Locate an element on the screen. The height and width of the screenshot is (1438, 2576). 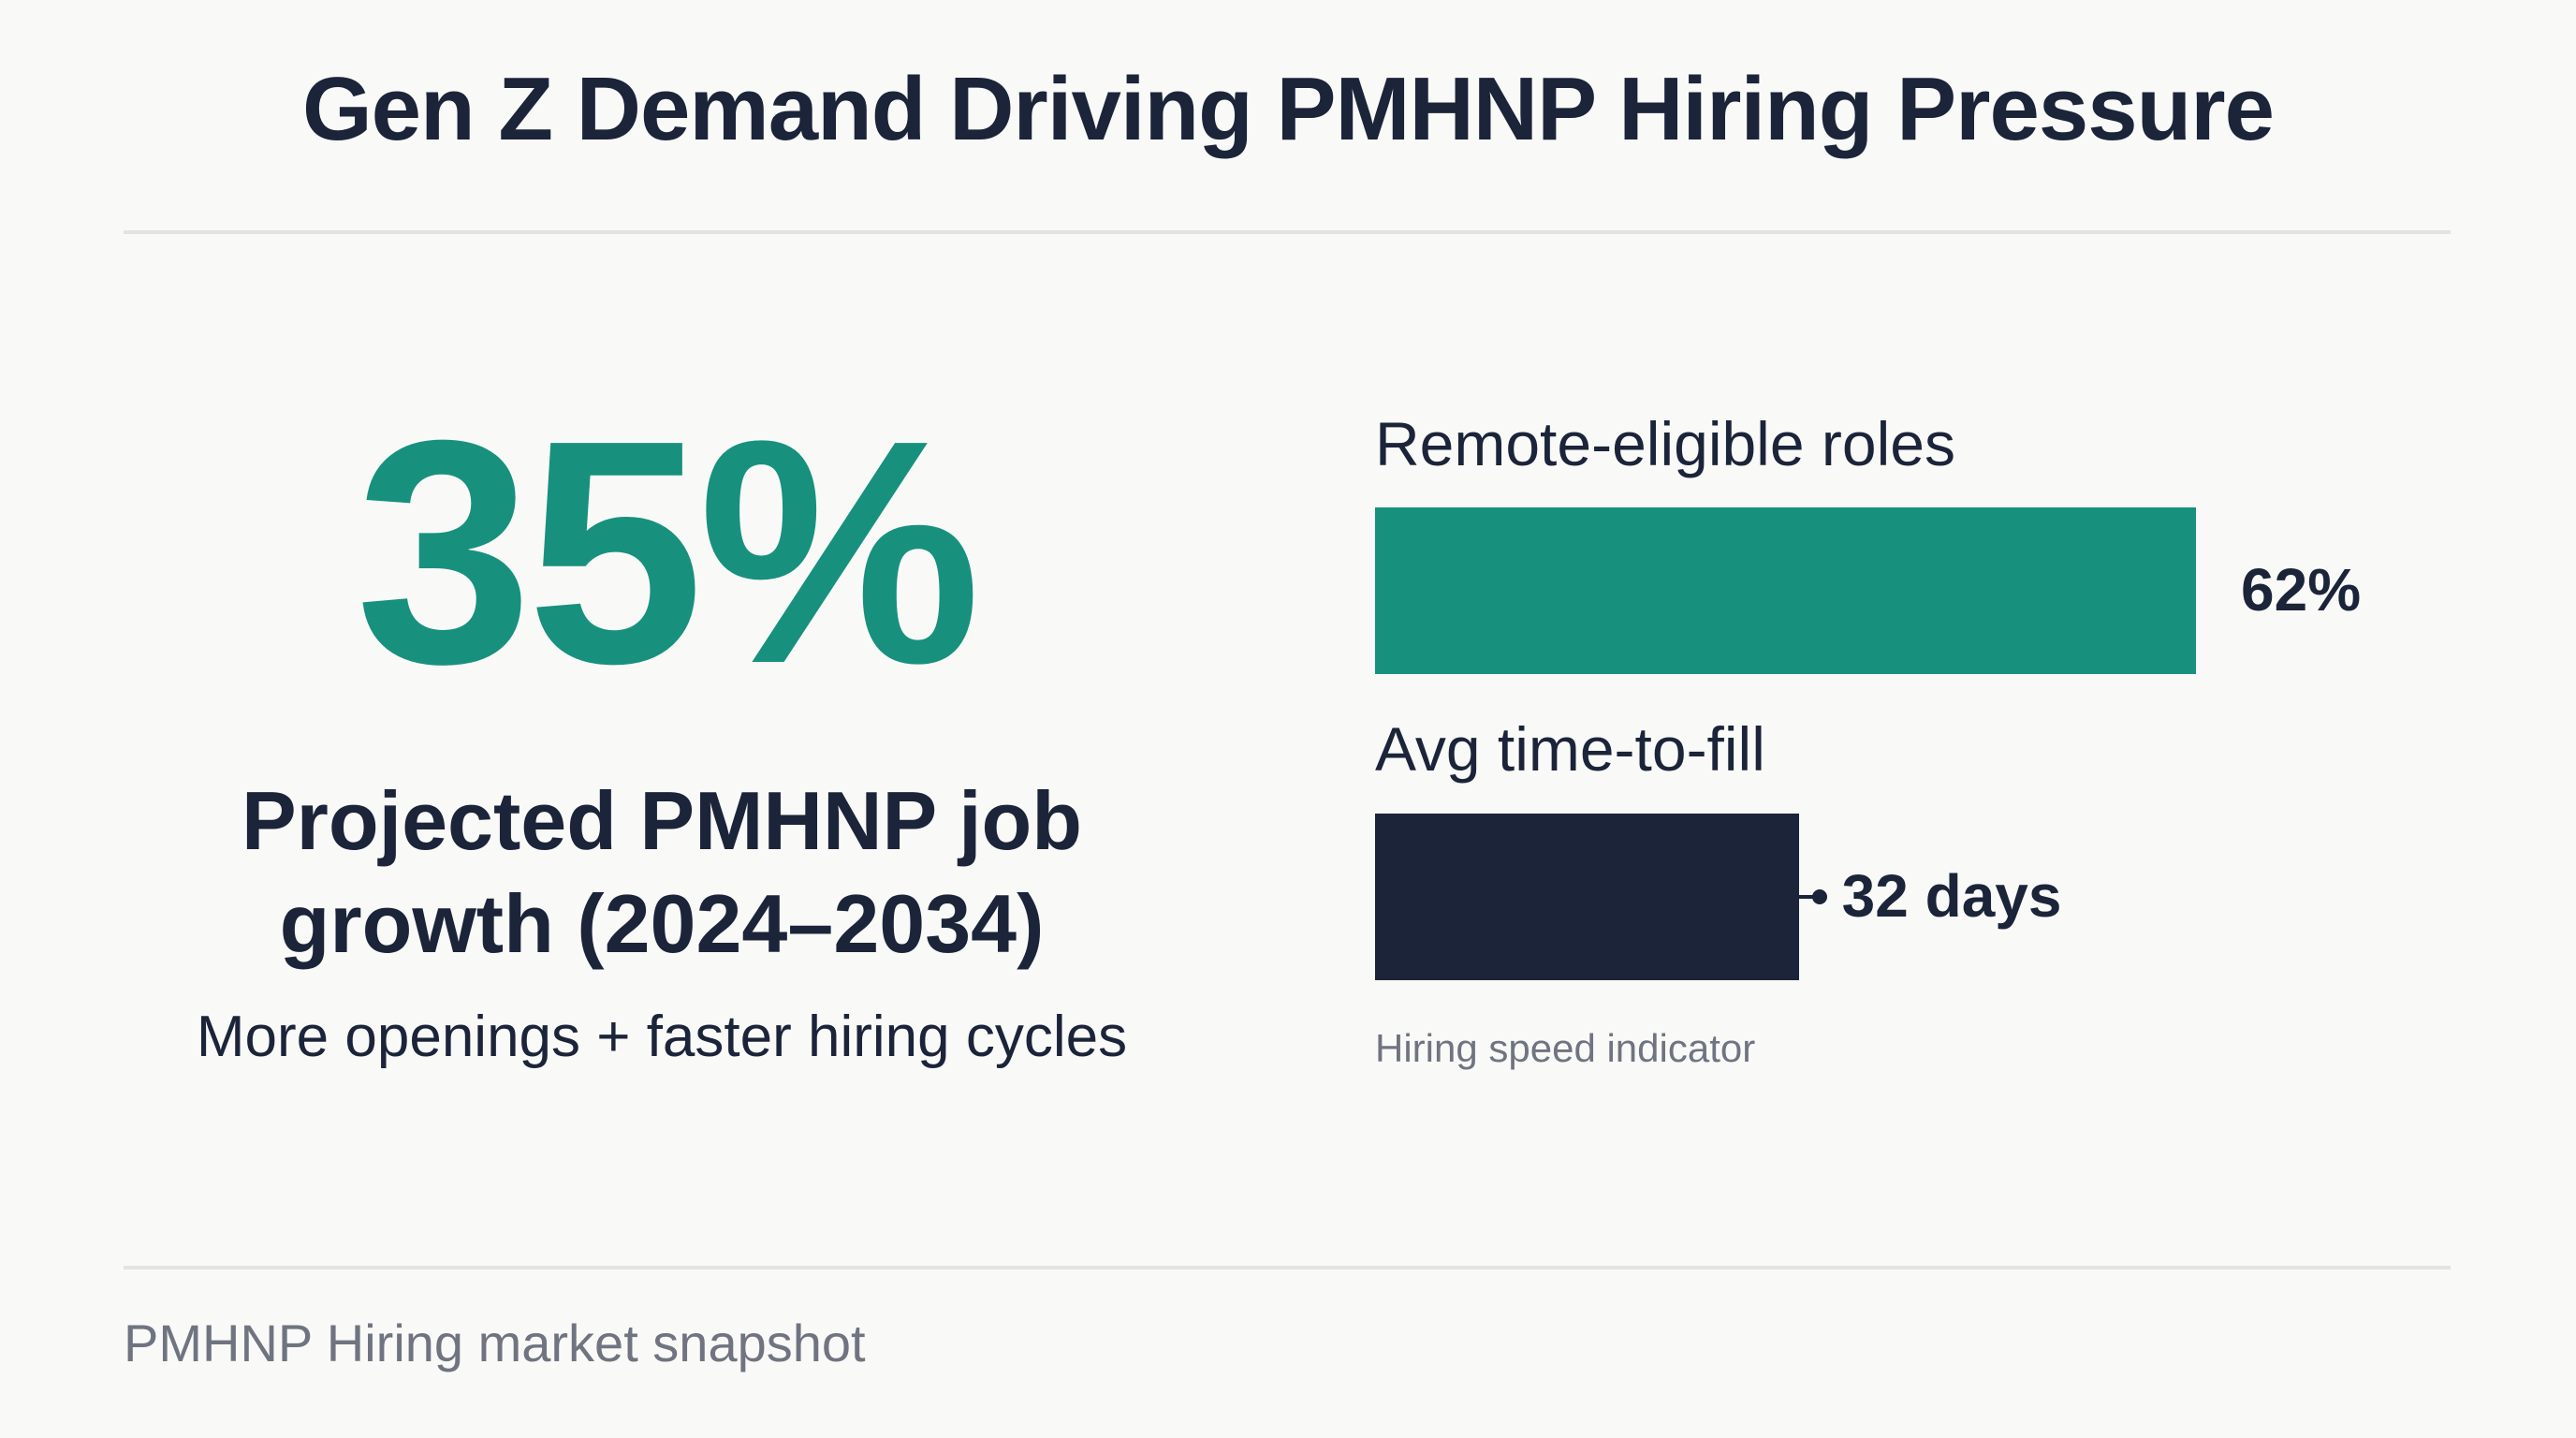
bar-name: Remote-eligible roles is located at coordinates (1665, 443).